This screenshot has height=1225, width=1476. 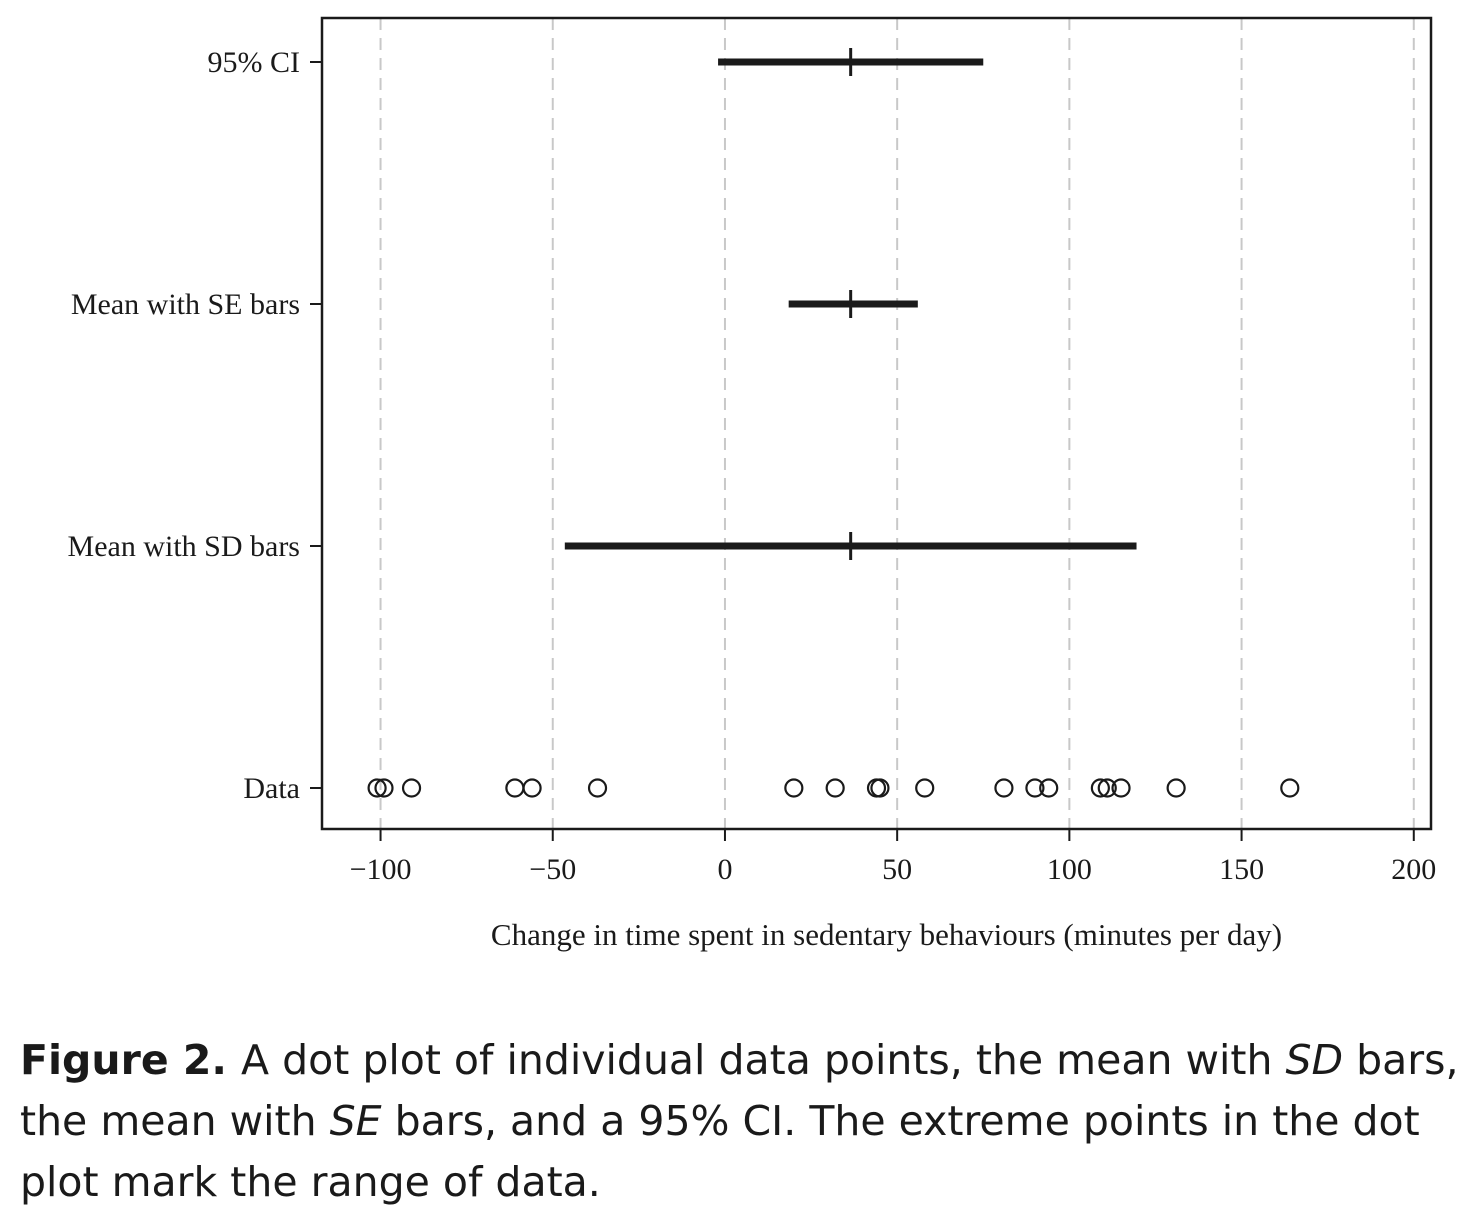 What do you see at coordinates (254, 62) in the screenshot?
I see `y-tick-label: 95% CI` at bounding box center [254, 62].